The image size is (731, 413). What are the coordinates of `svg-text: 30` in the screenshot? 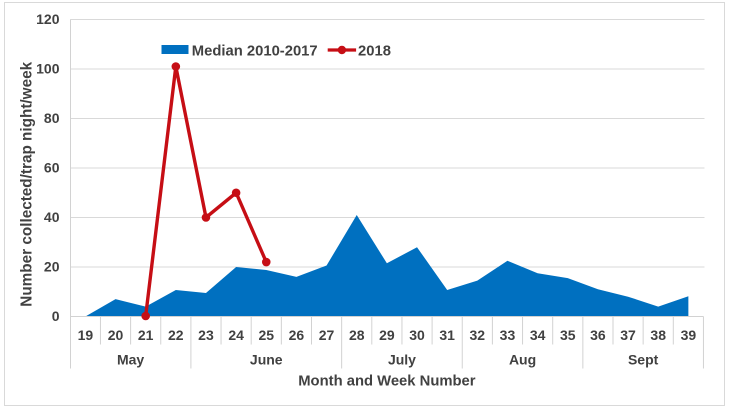 It's located at (417, 335).